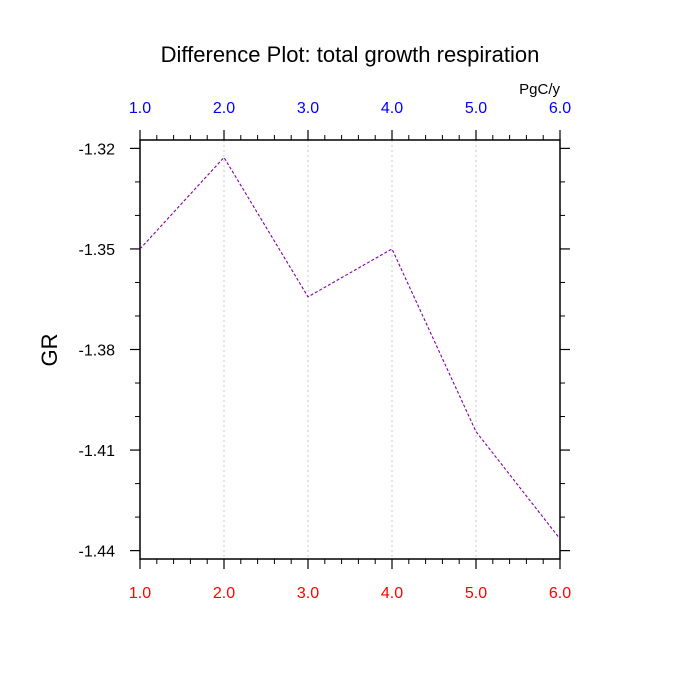  Describe the element at coordinates (476, 593) in the screenshot. I see `x-tick-label-bottom: 5.0` at that location.